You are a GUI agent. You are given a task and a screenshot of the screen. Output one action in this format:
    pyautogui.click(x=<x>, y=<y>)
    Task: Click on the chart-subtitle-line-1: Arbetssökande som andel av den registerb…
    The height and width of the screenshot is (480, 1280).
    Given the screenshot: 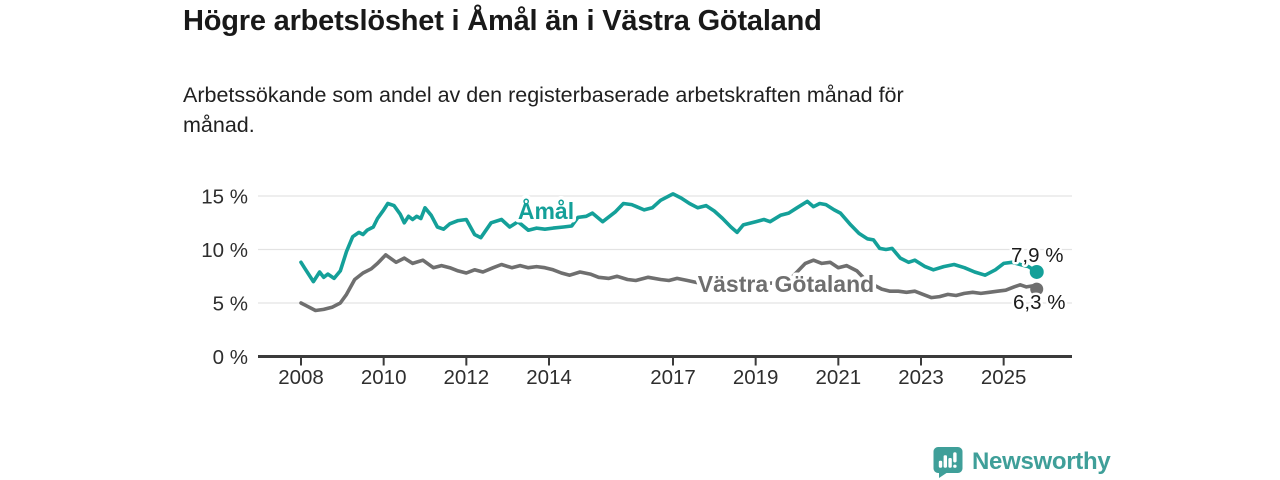 What is the action you would take?
    pyautogui.click(x=543, y=95)
    